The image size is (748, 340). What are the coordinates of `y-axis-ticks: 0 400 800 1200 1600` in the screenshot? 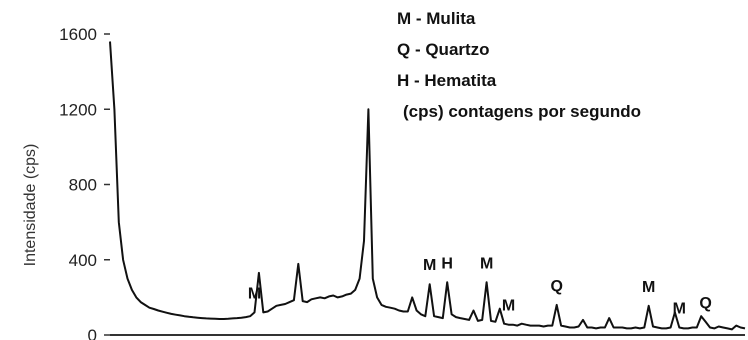 It's located at (84, 182).